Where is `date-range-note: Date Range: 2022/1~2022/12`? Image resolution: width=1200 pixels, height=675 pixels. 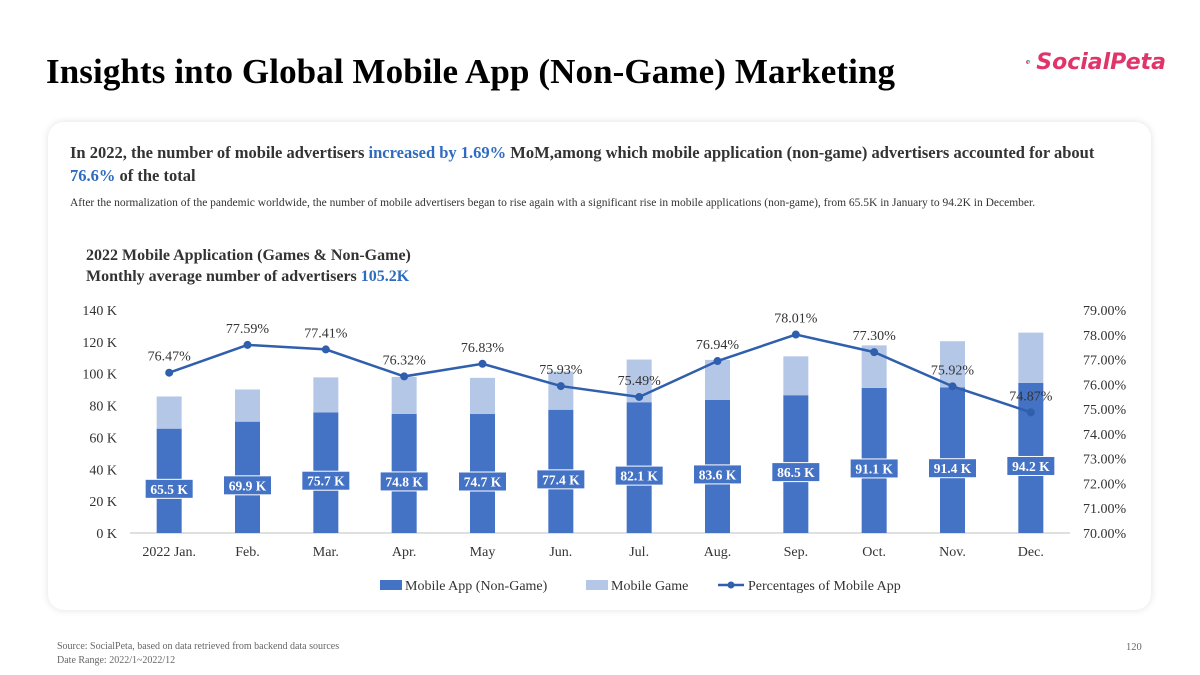 date-range-note: Date Range: 2022/1~2022/12 is located at coordinates (116, 660).